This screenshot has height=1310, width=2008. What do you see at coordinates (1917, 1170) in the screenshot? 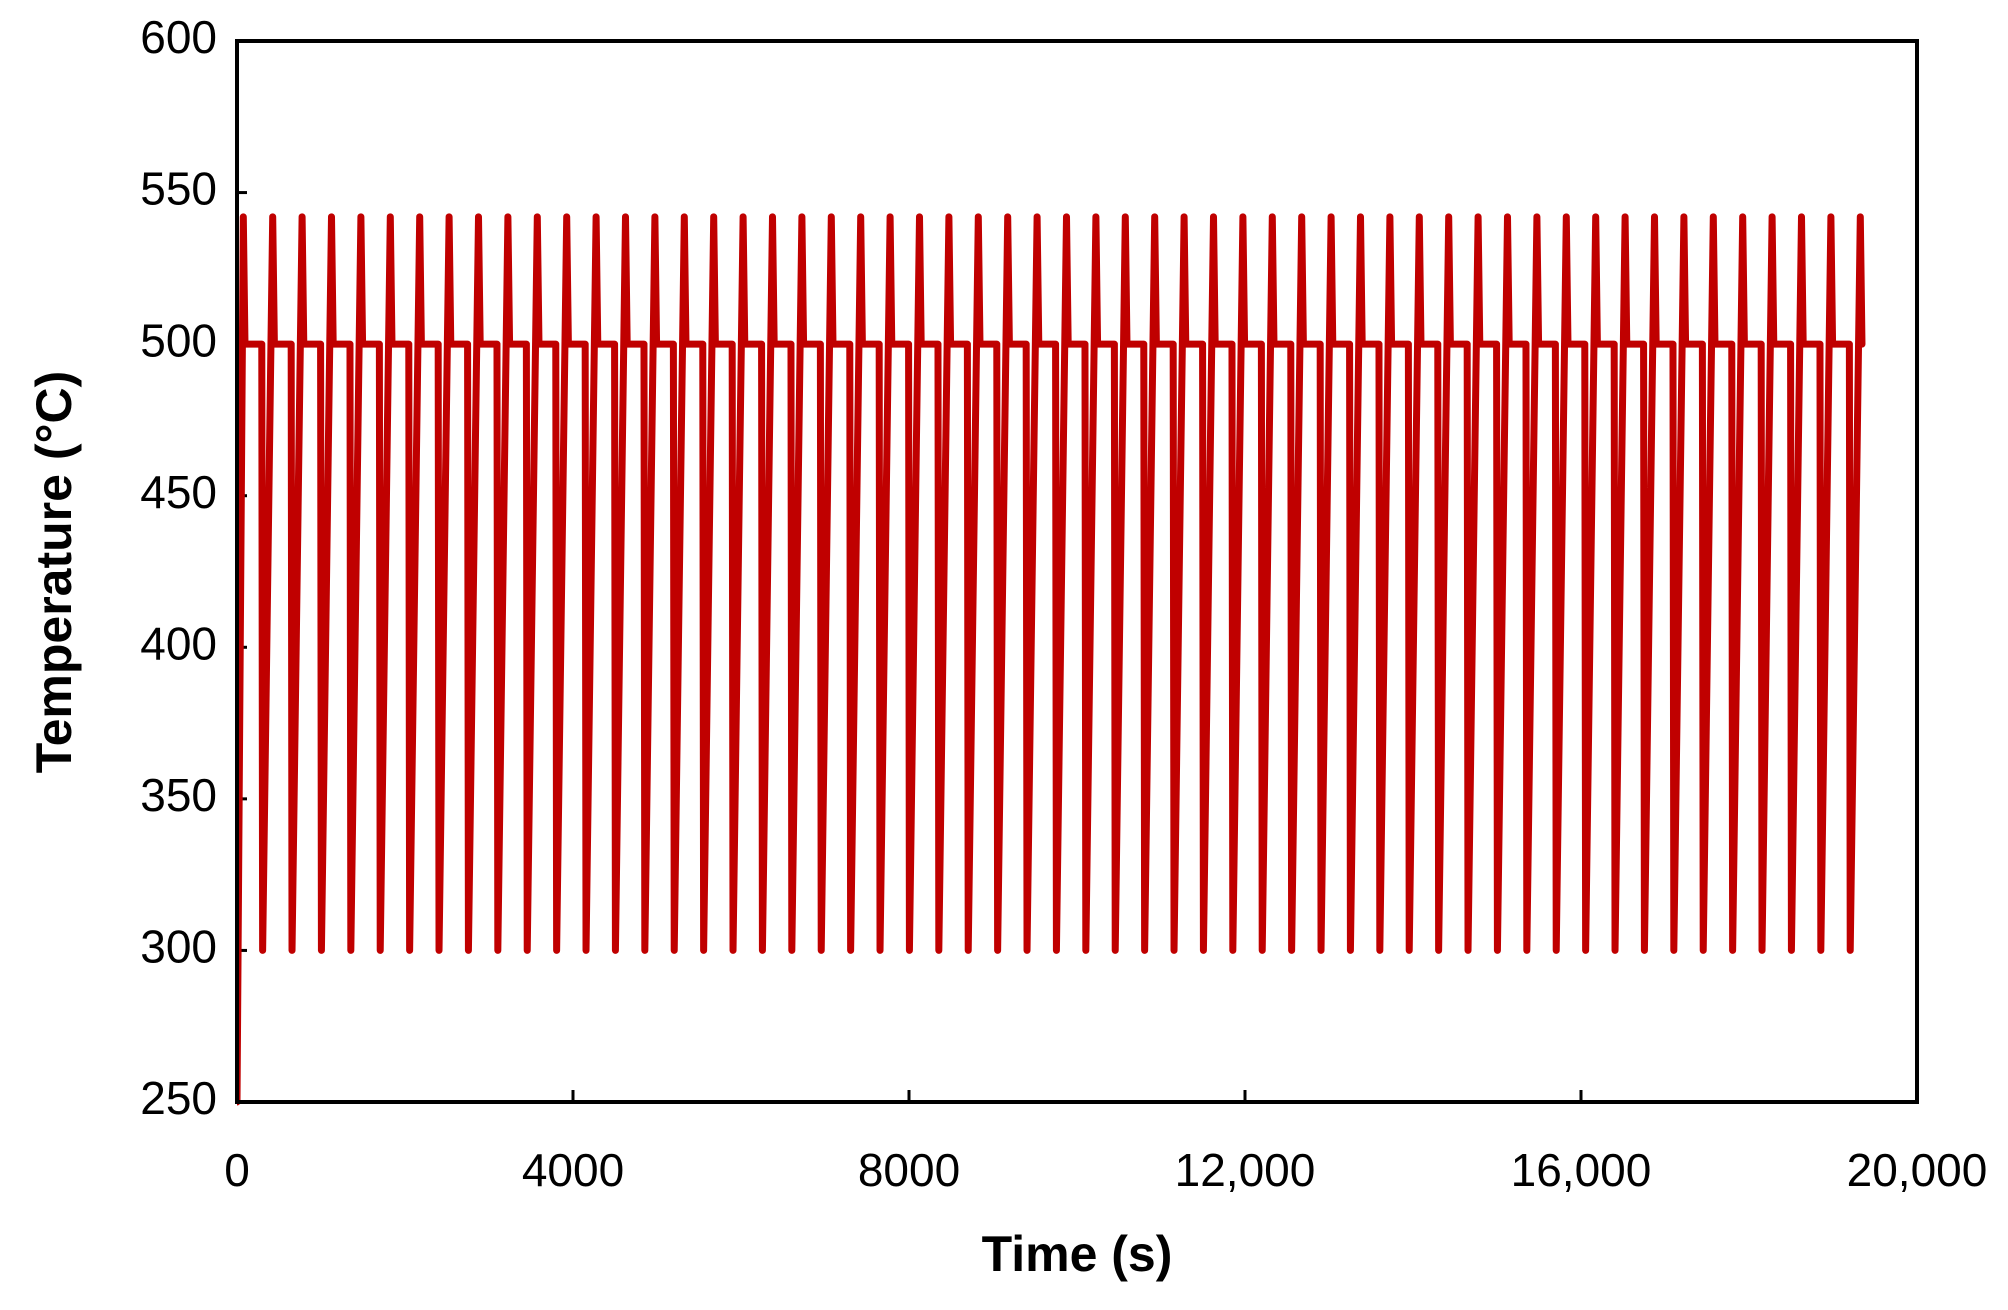
I see `x-tick-label: 20,000` at bounding box center [1917, 1170].